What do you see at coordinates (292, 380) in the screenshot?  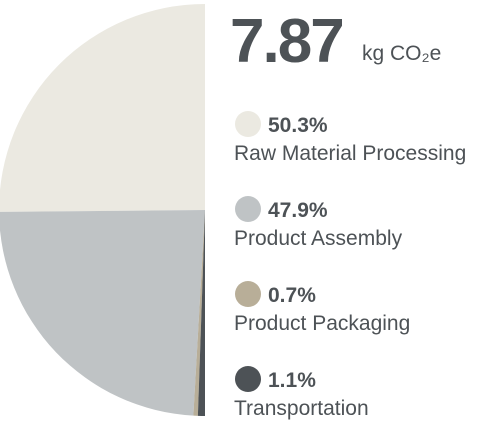 I see `value-label: 1.1%` at bounding box center [292, 380].